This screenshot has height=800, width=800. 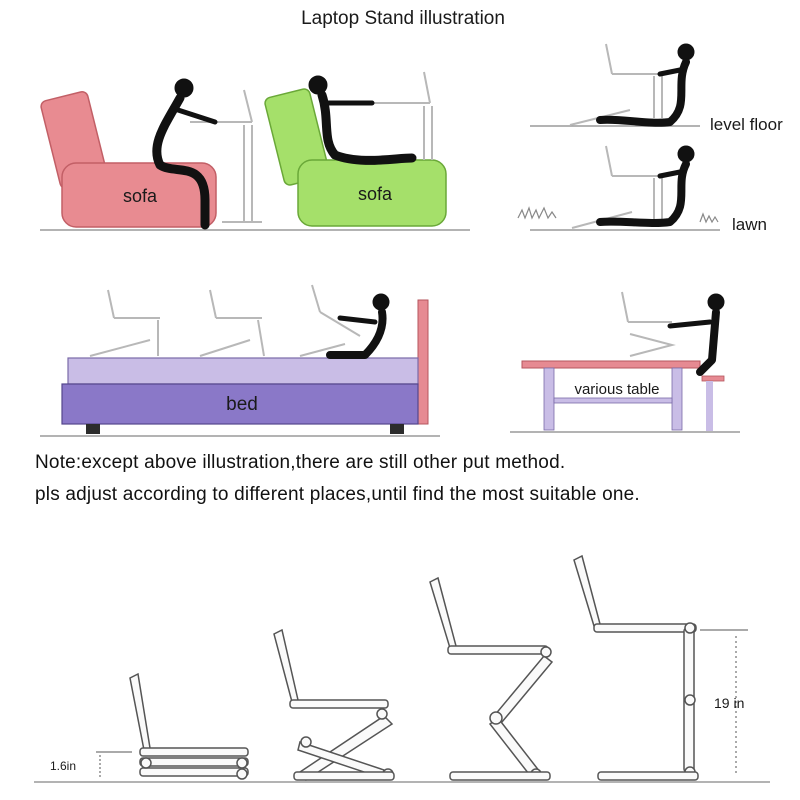 What do you see at coordinates (611, 364) in the screenshot?
I see `table-top` at bounding box center [611, 364].